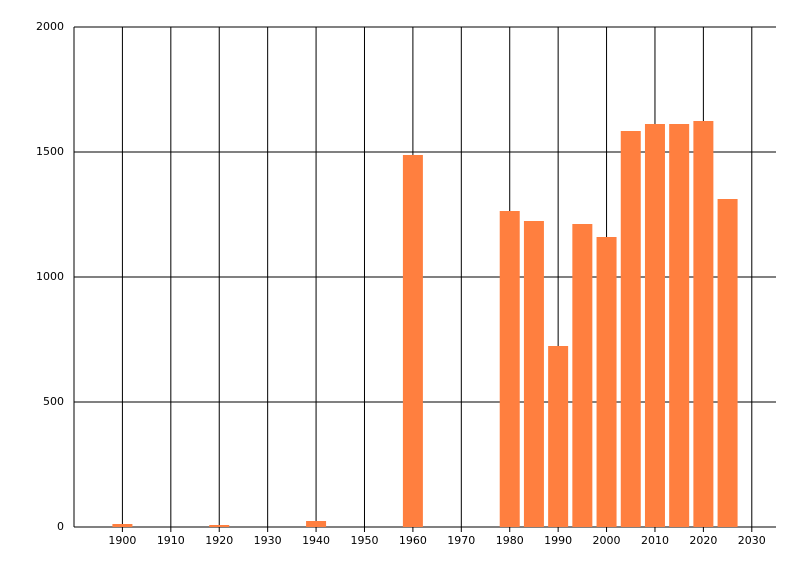 The image size is (800, 576). I want to click on x-tick-label: 1930, so click(268, 540).